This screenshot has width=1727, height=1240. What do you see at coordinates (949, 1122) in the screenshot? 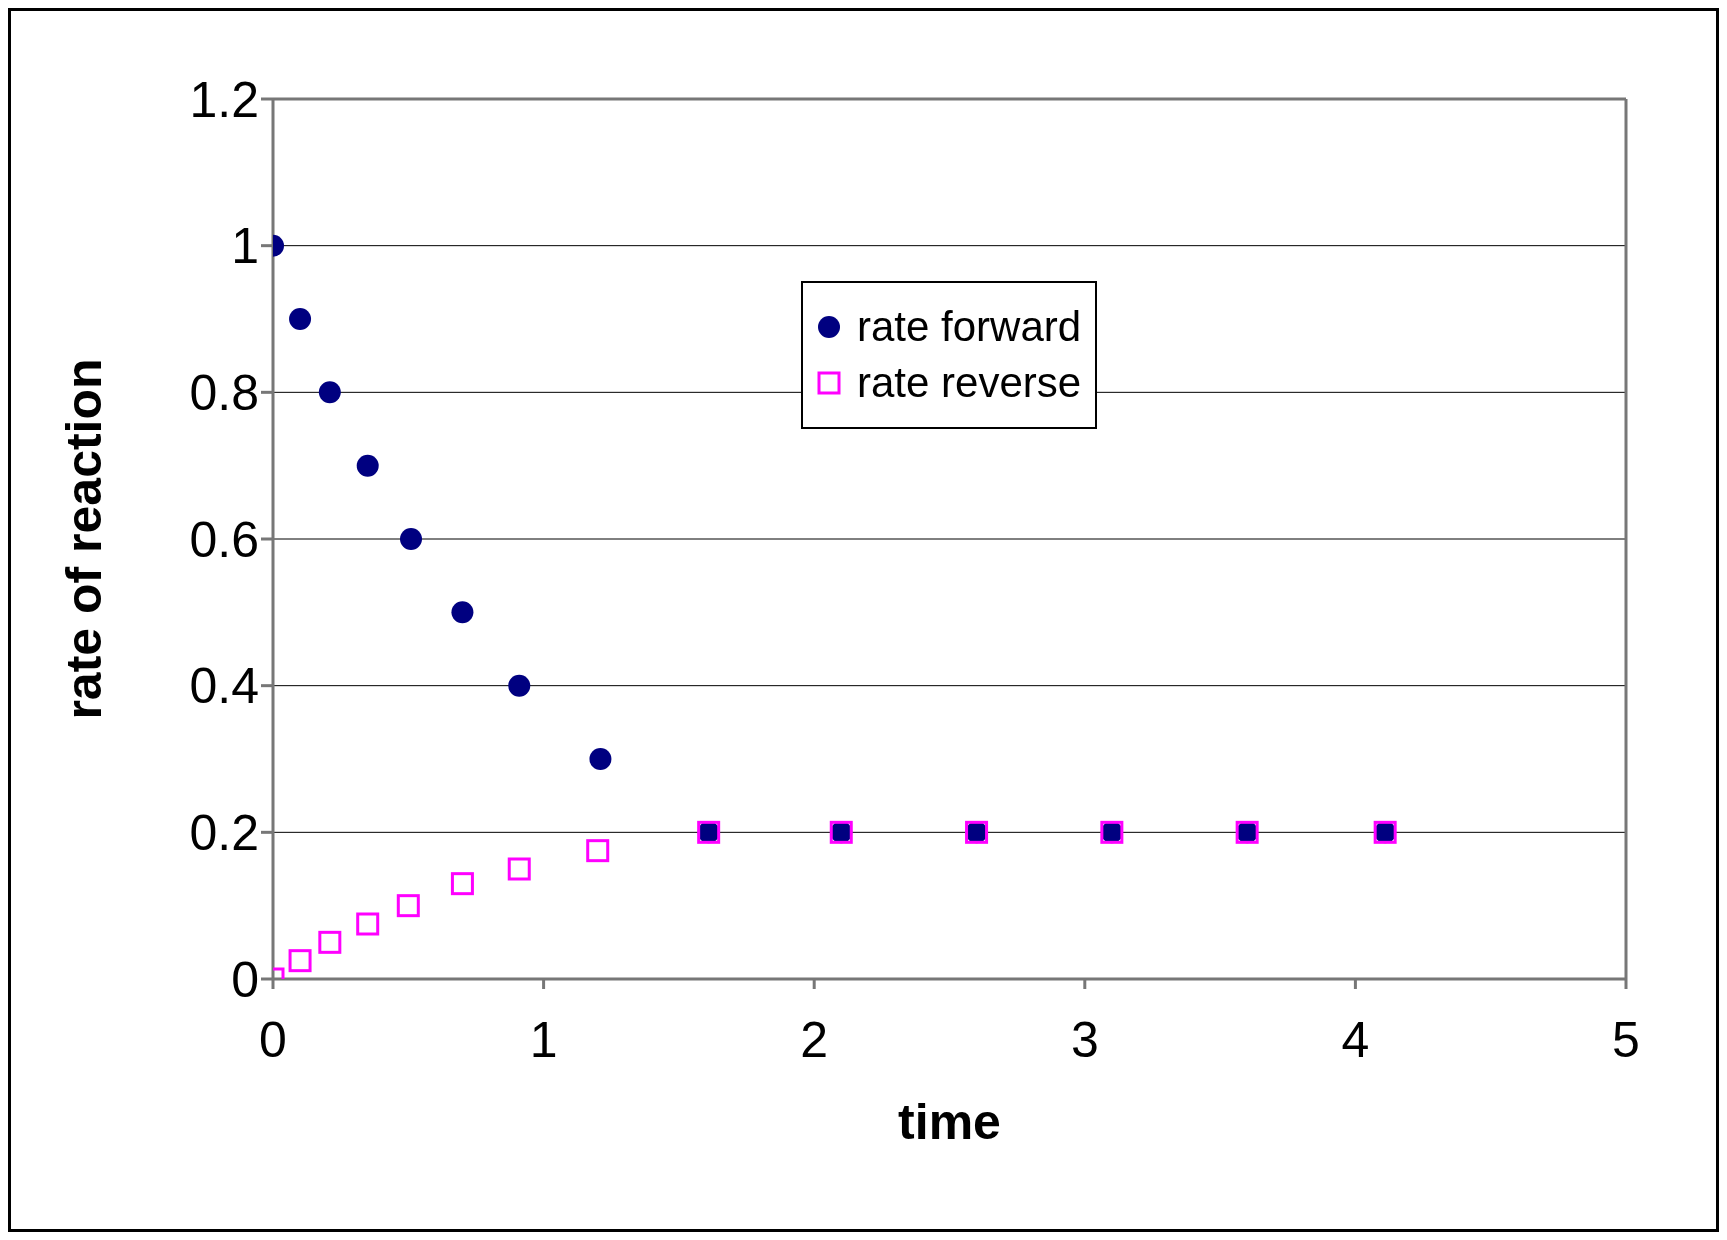
I see `x-axis-title: time` at bounding box center [949, 1122].